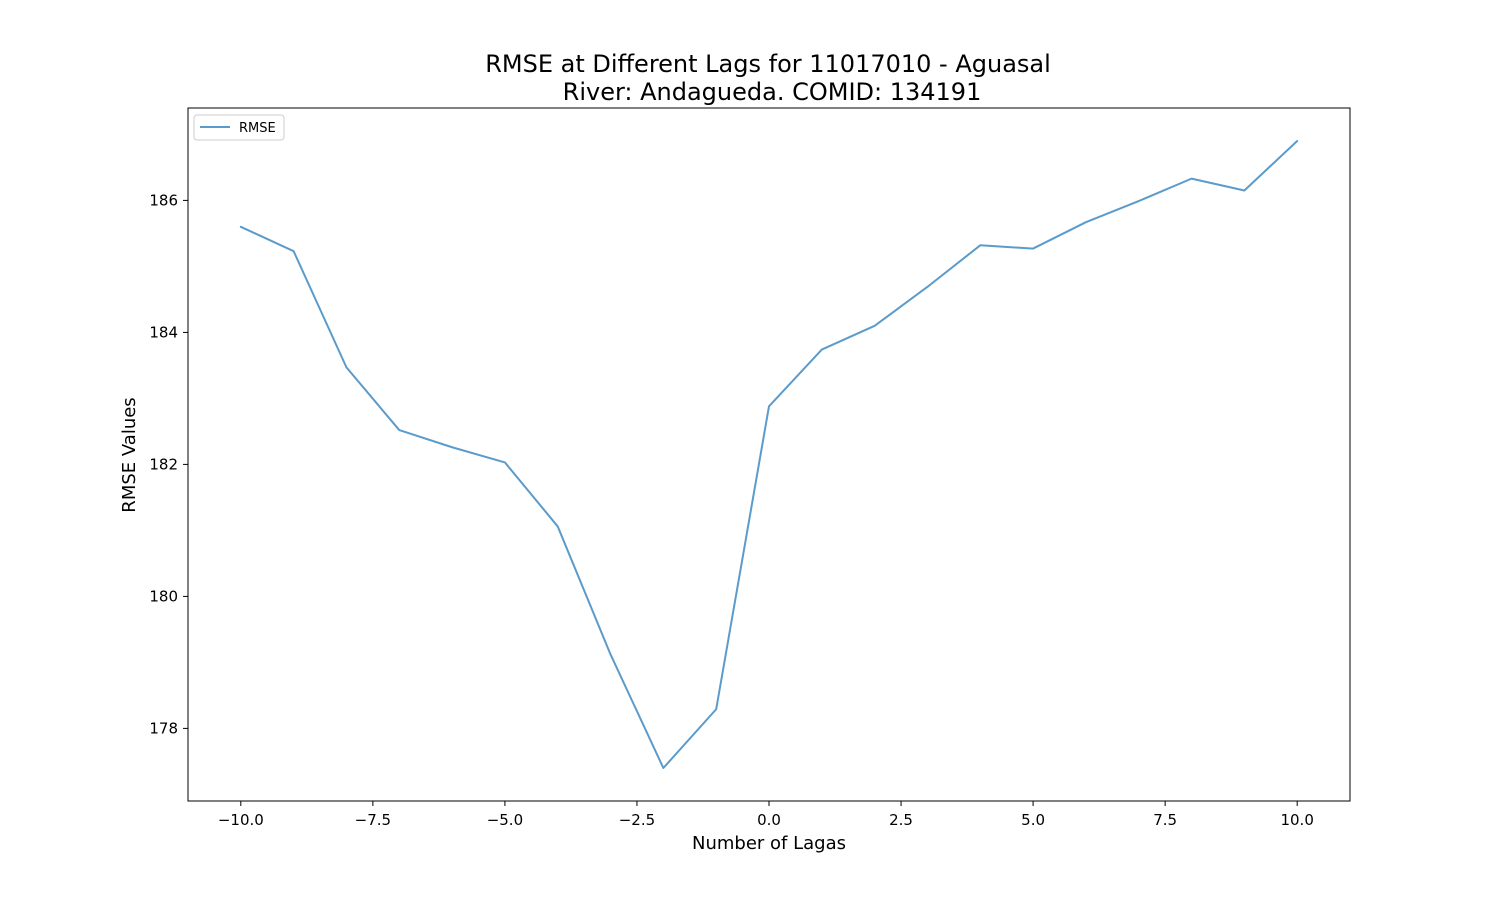  What do you see at coordinates (769, 843) in the screenshot?
I see `x-axis-label: Number of Lagas` at bounding box center [769, 843].